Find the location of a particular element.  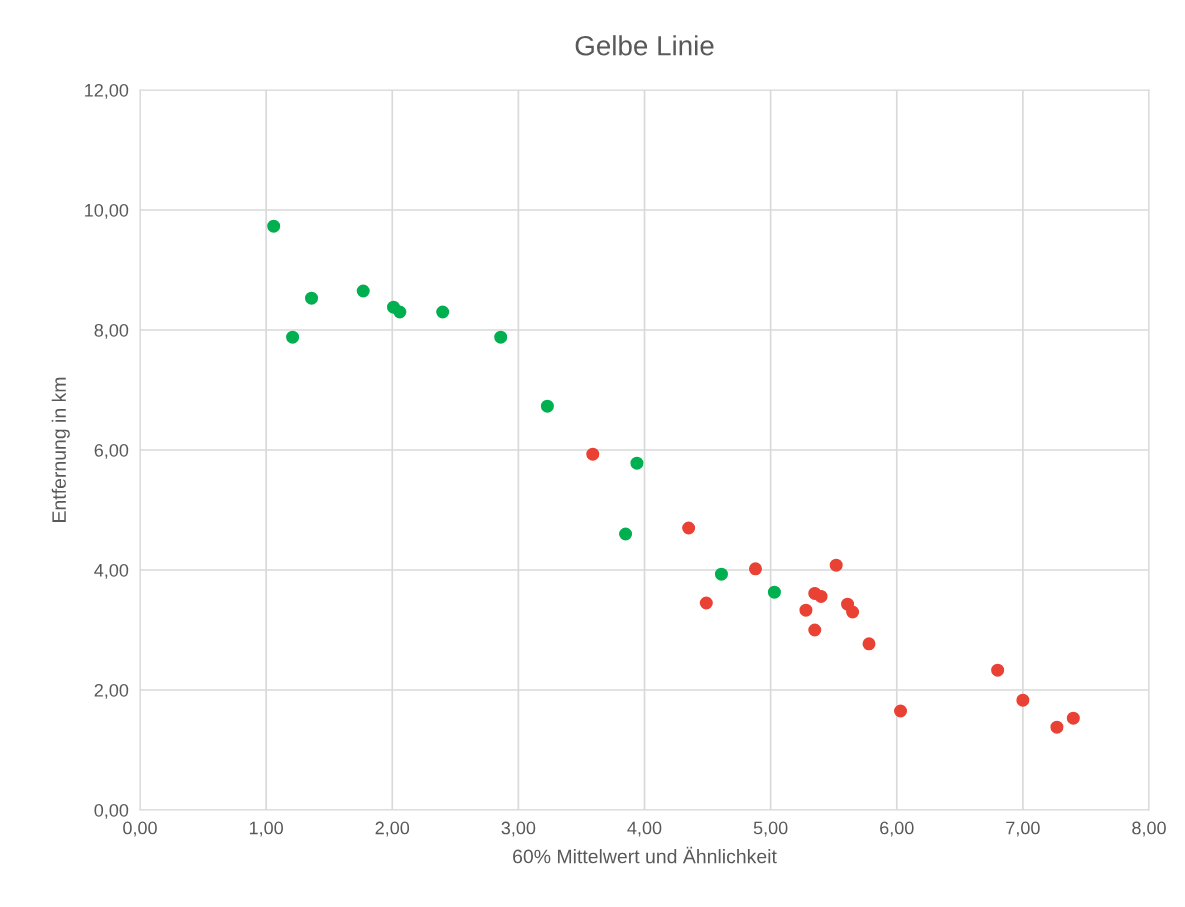

x-tick-label: 2,00 is located at coordinates (392, 829).